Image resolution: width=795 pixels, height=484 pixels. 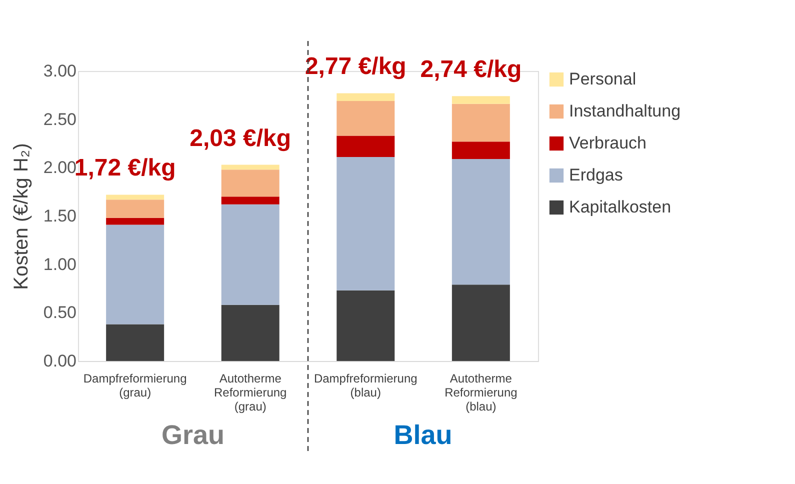 What do you see at coordinates (625, 111) in the screenshot?
I see `legend-label: Instandhaltung` at bounding box center [625, 111].